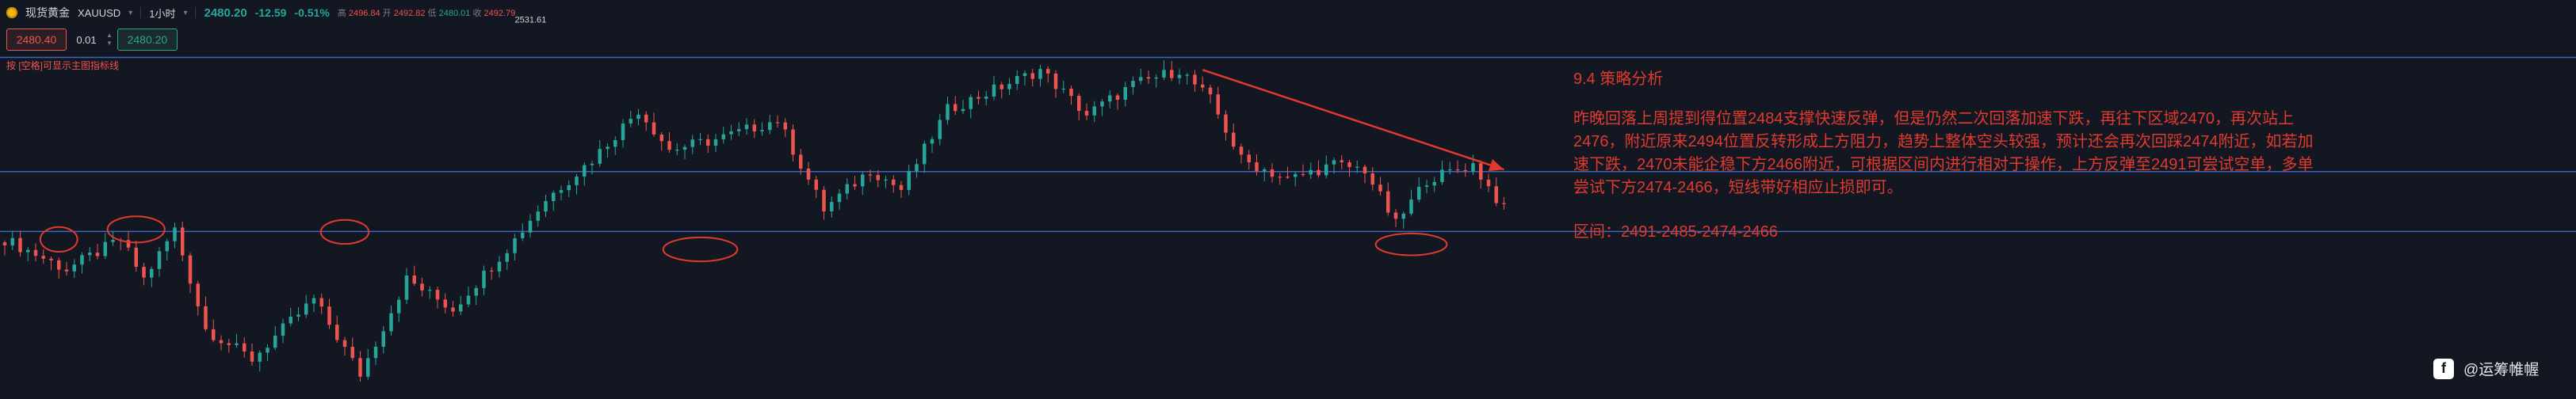 Image resolution: width=2576 pixels, height=399 pixels. Describe the element at coordinates (109, 43) in the screenshot. I see `chevron-down-icon: ▼` at that location.